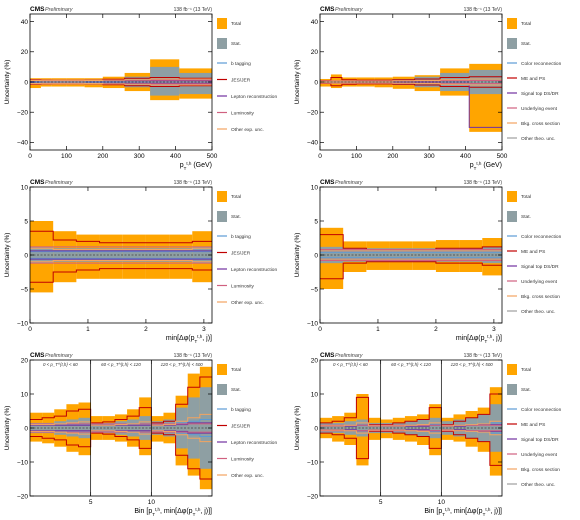 The image size is (580, 520). What do you see at coordinates (533, 297) in the screenshot?
I see `legend-entry: Bkg. cross section` at bounding box center [533, 297].